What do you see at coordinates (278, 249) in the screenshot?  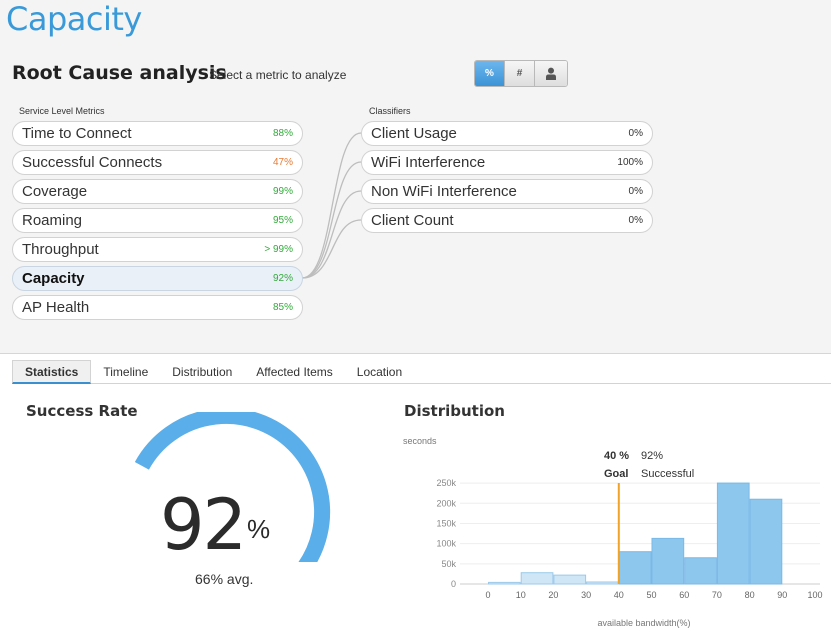 I see `metric-value: > 99%` at bounding box center [278, 249].